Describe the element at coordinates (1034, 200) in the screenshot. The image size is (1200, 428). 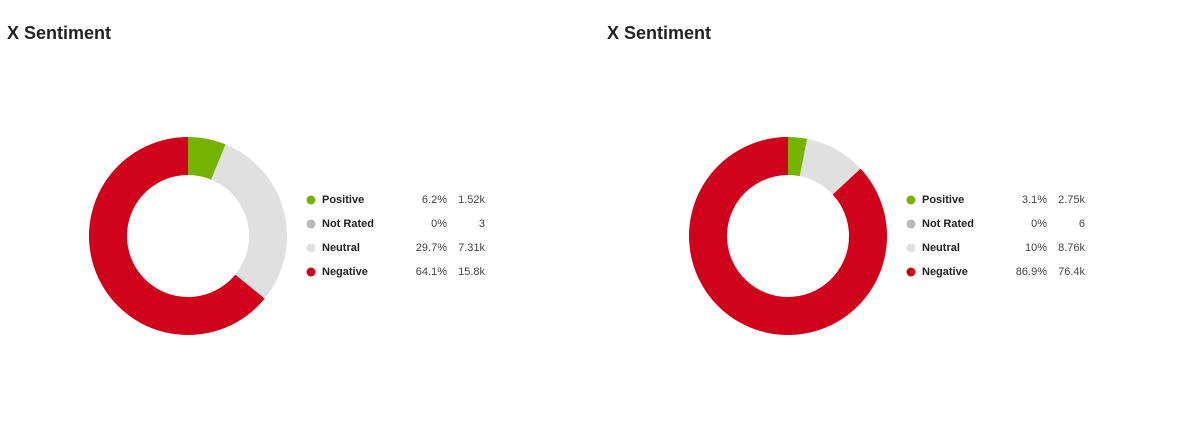
I see `percent-label: 3.1%` at that location.